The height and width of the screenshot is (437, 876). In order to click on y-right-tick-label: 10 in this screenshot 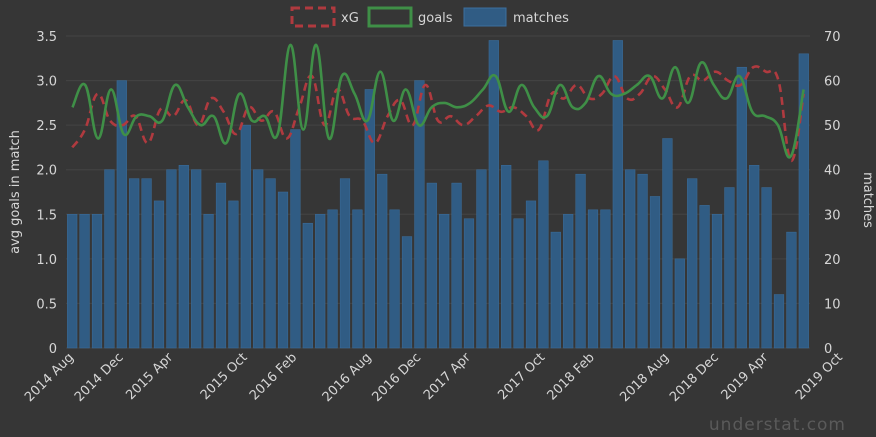, I will do `click(832, 304)`.